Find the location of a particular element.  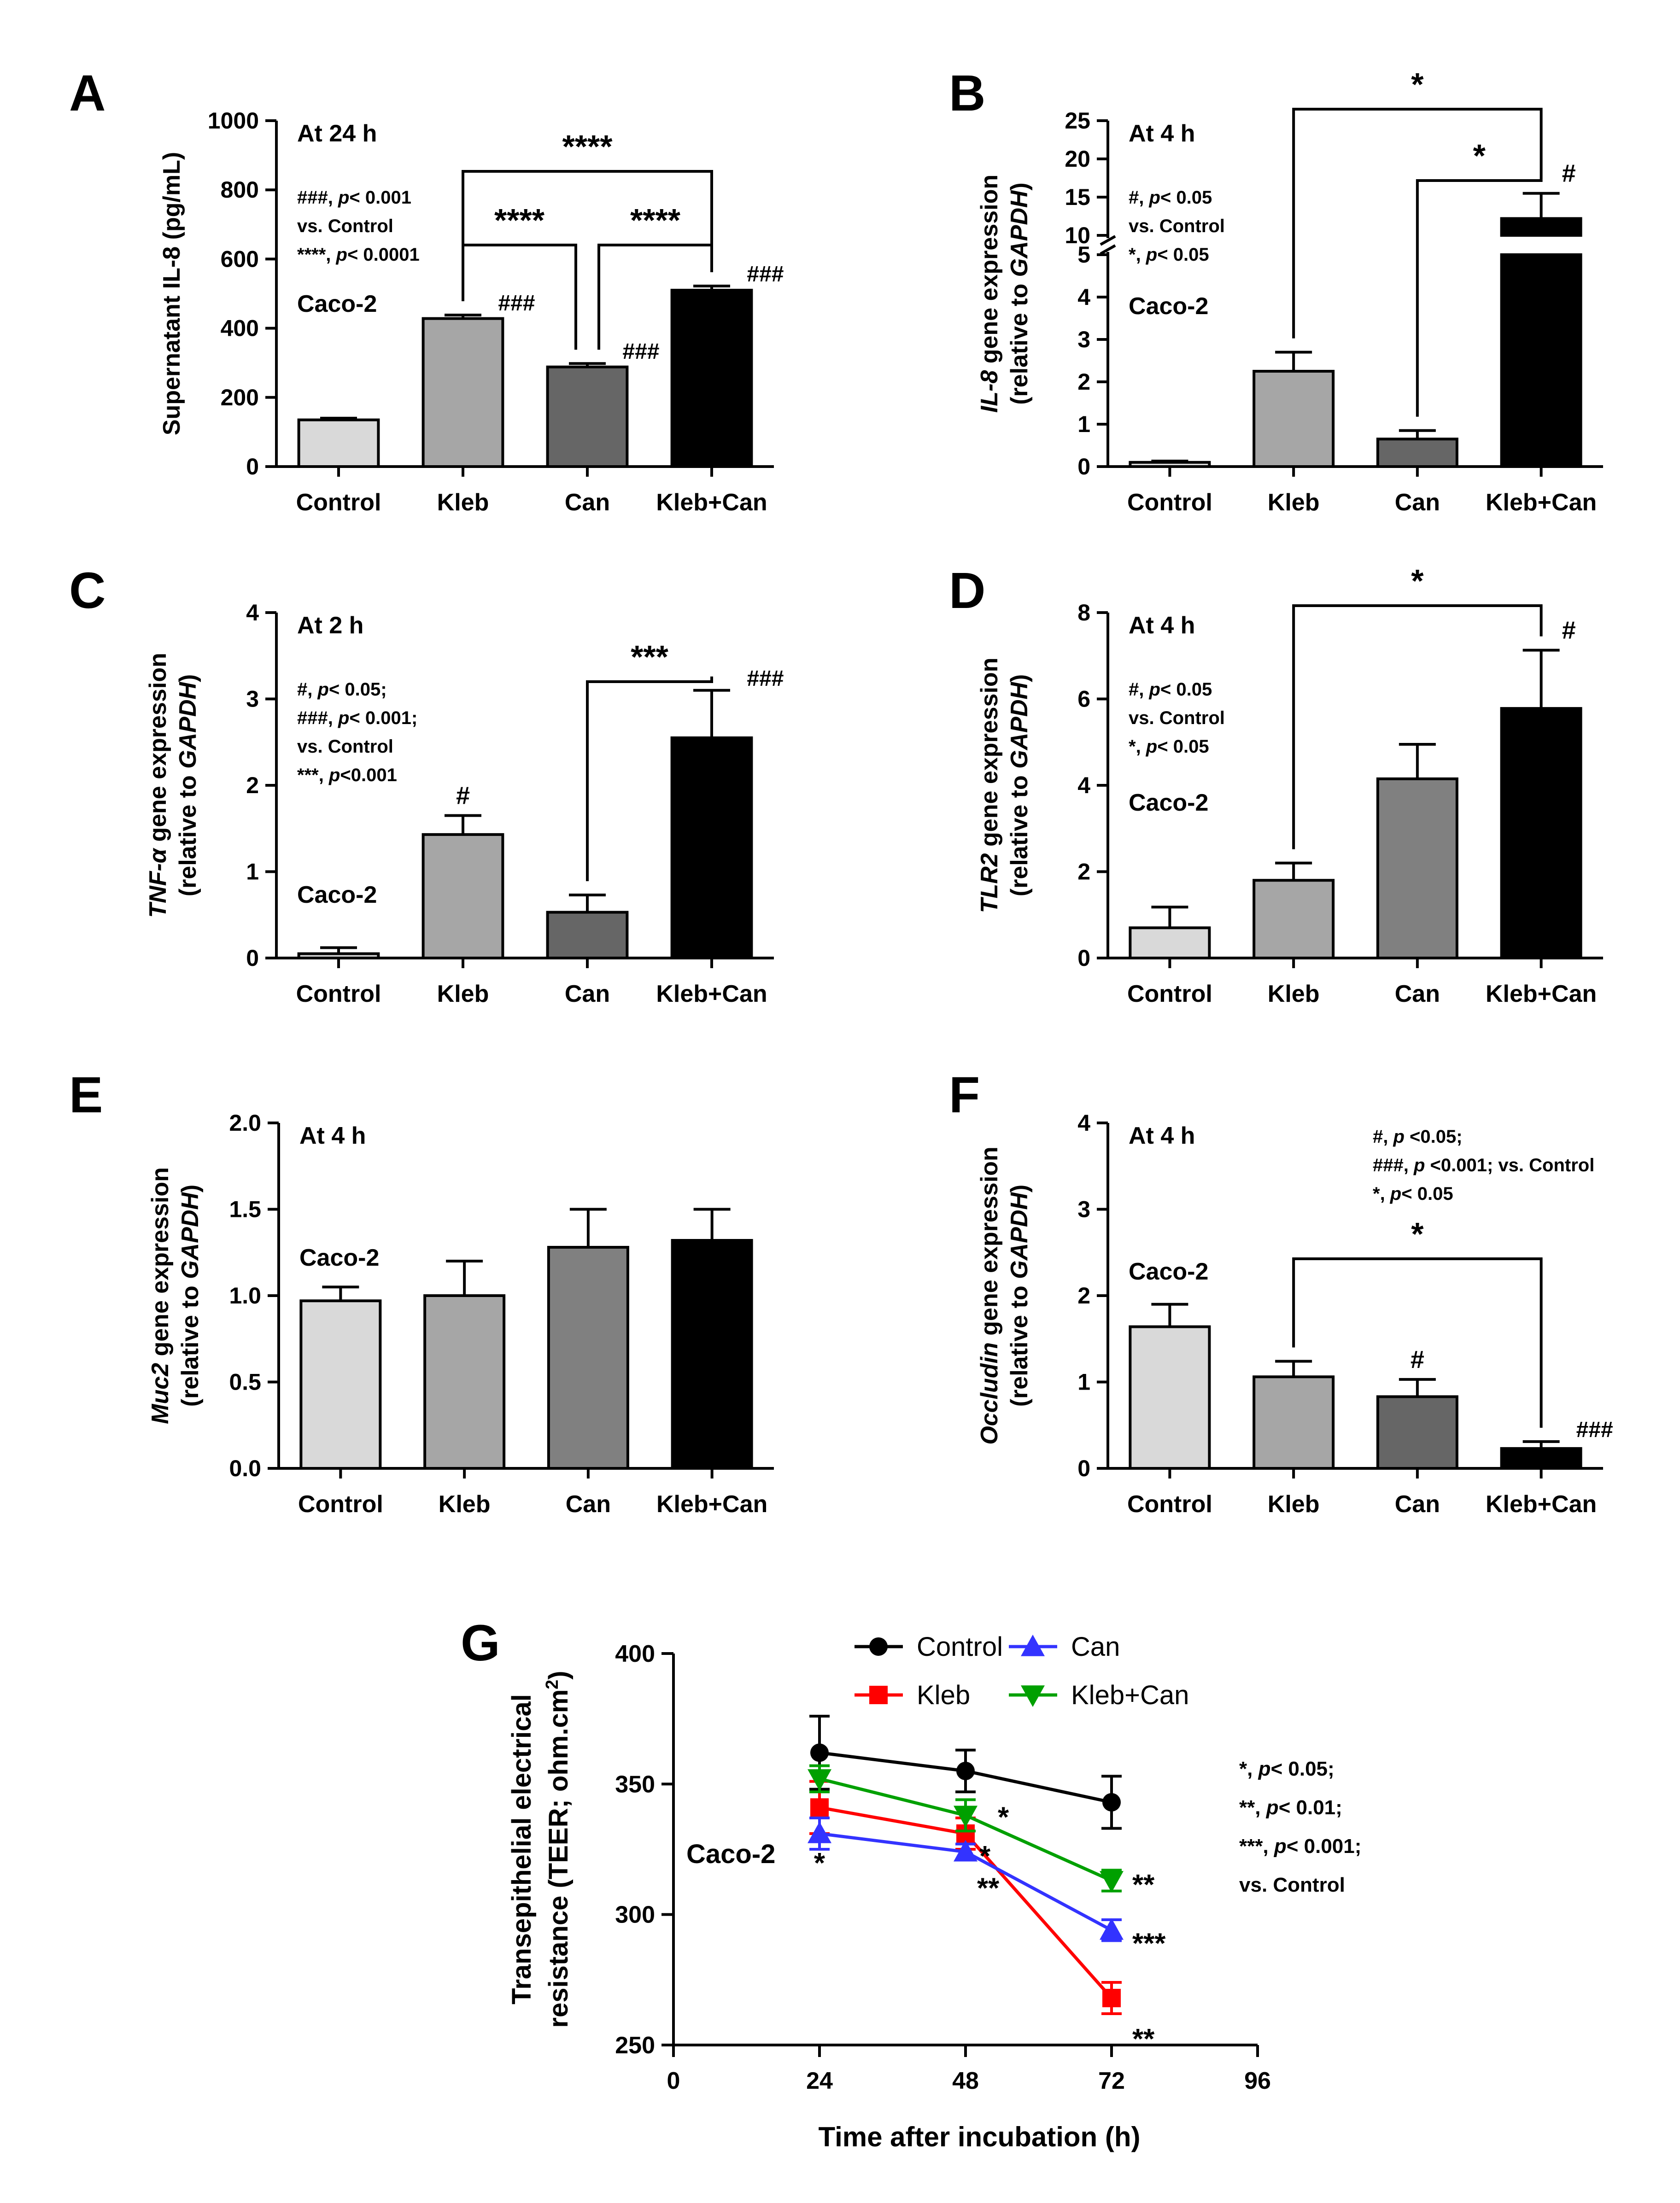

info-prefix: **, is located at coordinates (1252, 1807).